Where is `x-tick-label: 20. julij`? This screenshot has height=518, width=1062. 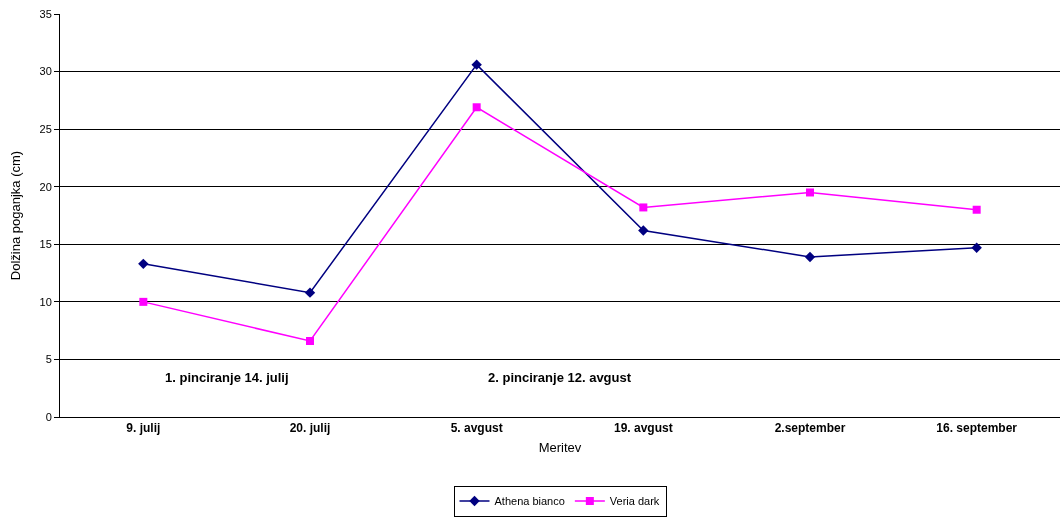 x-tick-label: 20. julij is located at coordinates (310, 428).